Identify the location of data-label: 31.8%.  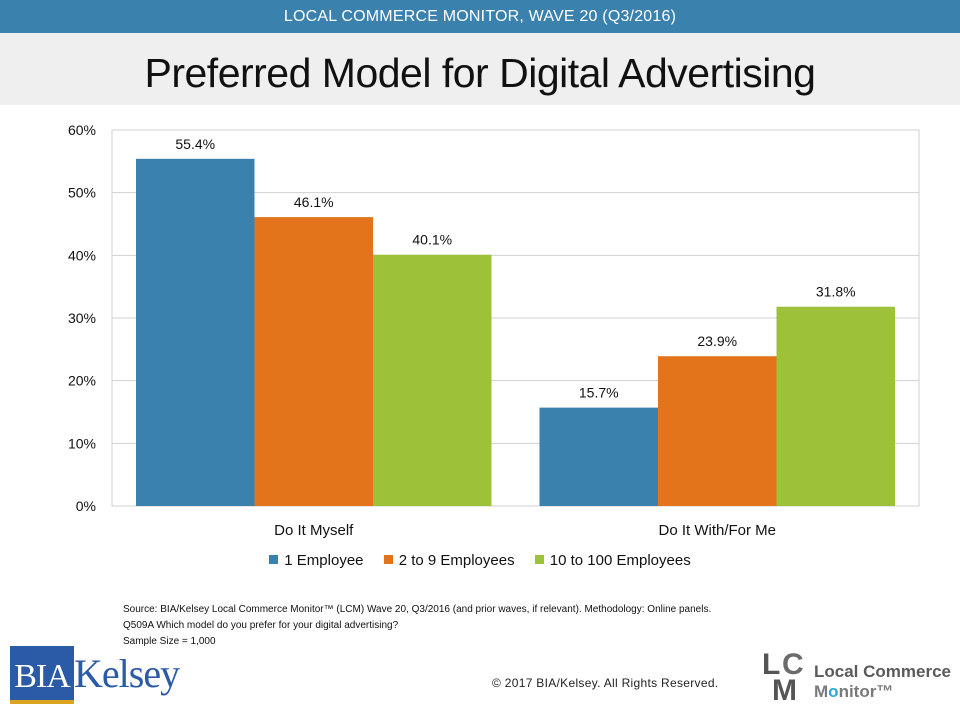
(836, 292).